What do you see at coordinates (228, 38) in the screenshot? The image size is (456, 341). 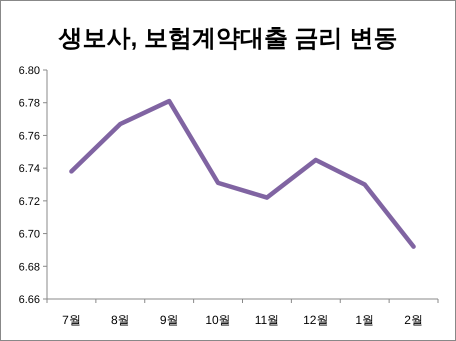 I see `title: 생보사, 보험계약대출 금리 변동` at bounding box center [228, 38].